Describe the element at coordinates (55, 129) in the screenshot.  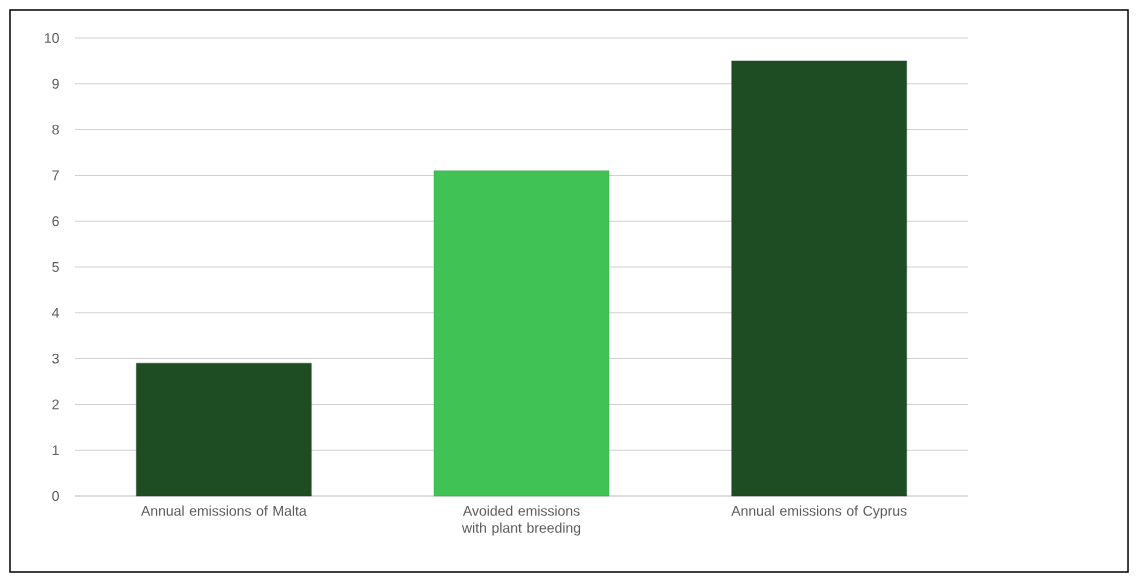
I see `y-tick-label: 8` at that location.